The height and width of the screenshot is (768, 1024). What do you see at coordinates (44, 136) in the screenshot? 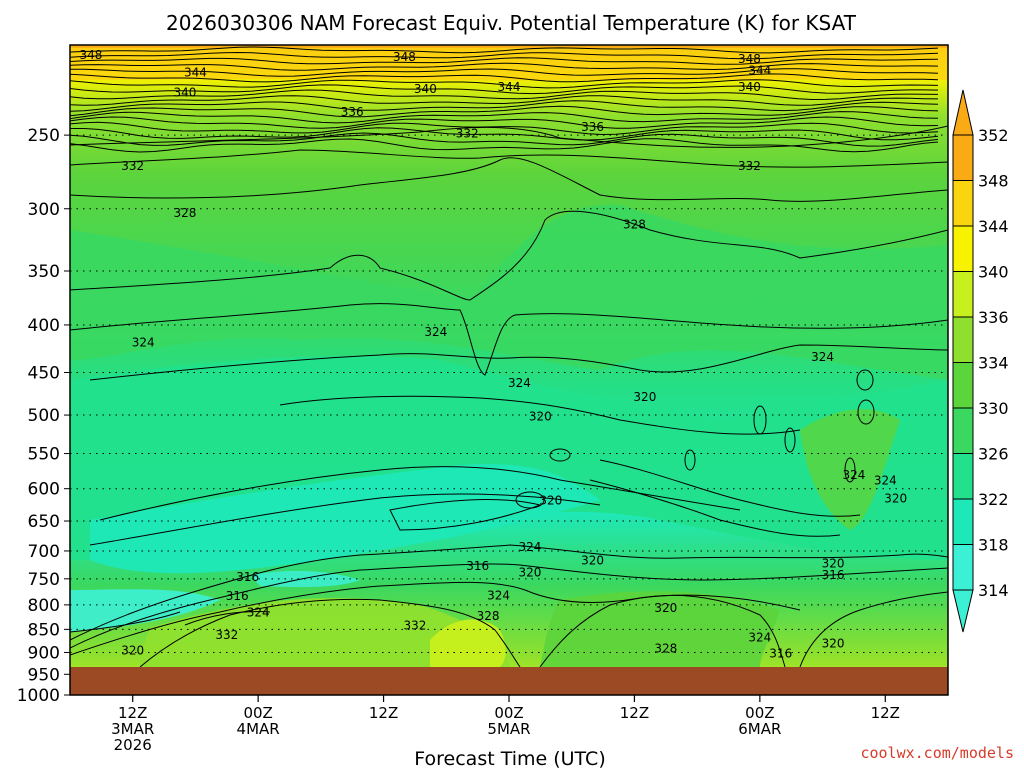
I see `y-tick-label: 250` at bounding box center [44, 136].